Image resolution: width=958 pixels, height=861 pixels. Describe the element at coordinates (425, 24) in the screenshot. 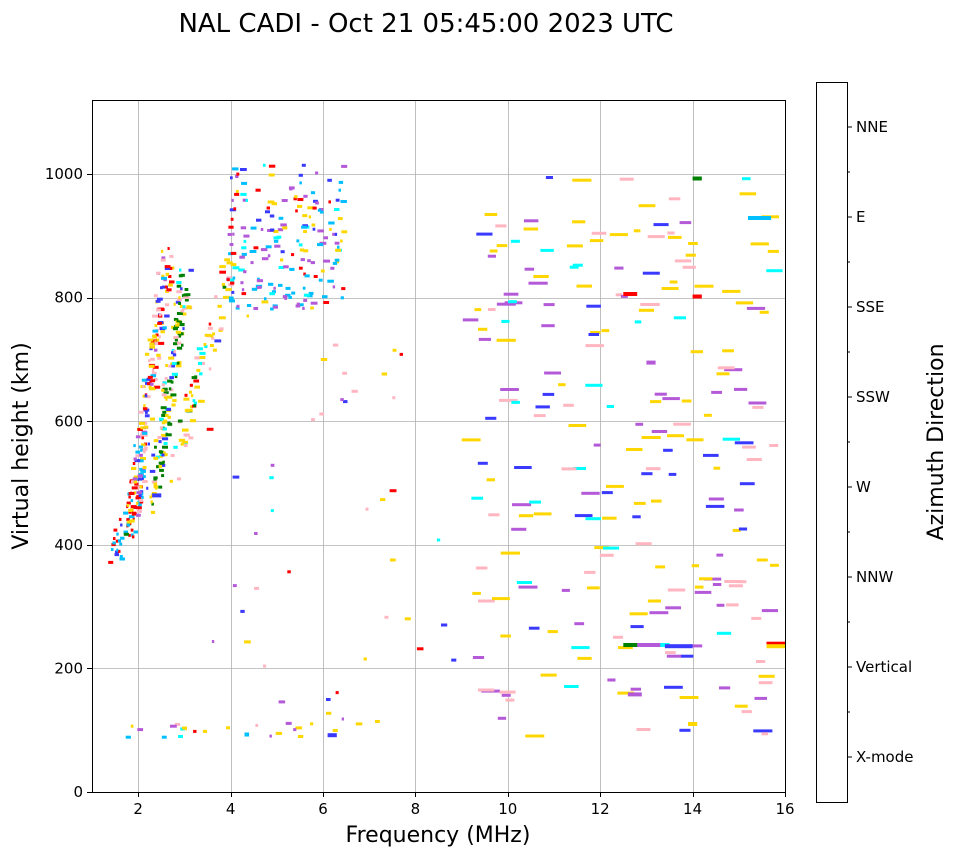

I see `chart-title: NAL CADI - Oct 21 05:45:00 2023 UTC` at that location.